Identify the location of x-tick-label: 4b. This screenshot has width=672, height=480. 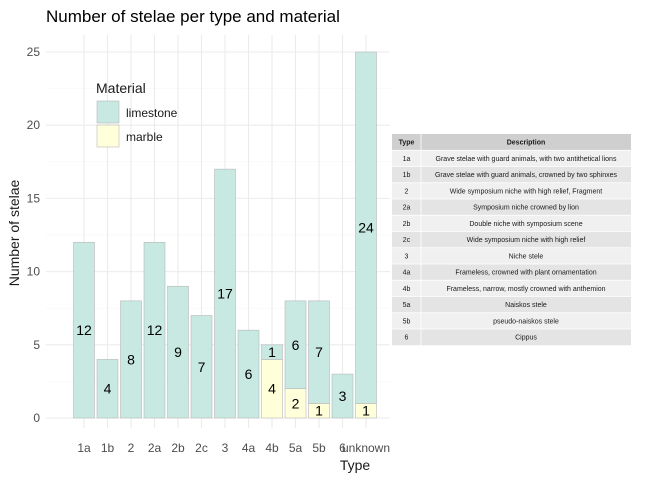
(272, 448).